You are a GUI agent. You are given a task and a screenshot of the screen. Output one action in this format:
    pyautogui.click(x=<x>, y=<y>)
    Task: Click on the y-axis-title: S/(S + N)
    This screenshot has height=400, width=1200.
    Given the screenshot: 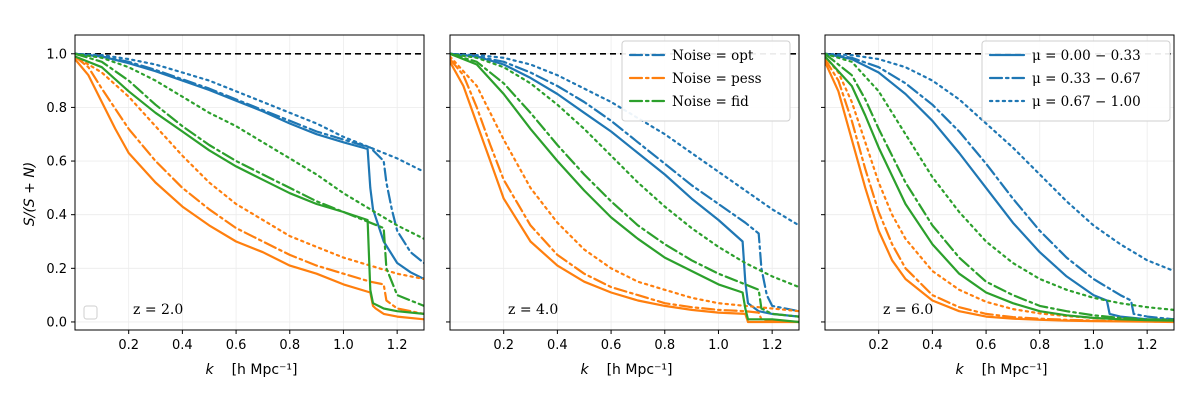 What is the action you would take?
    pyautogui.click(x=30, y=194)
    